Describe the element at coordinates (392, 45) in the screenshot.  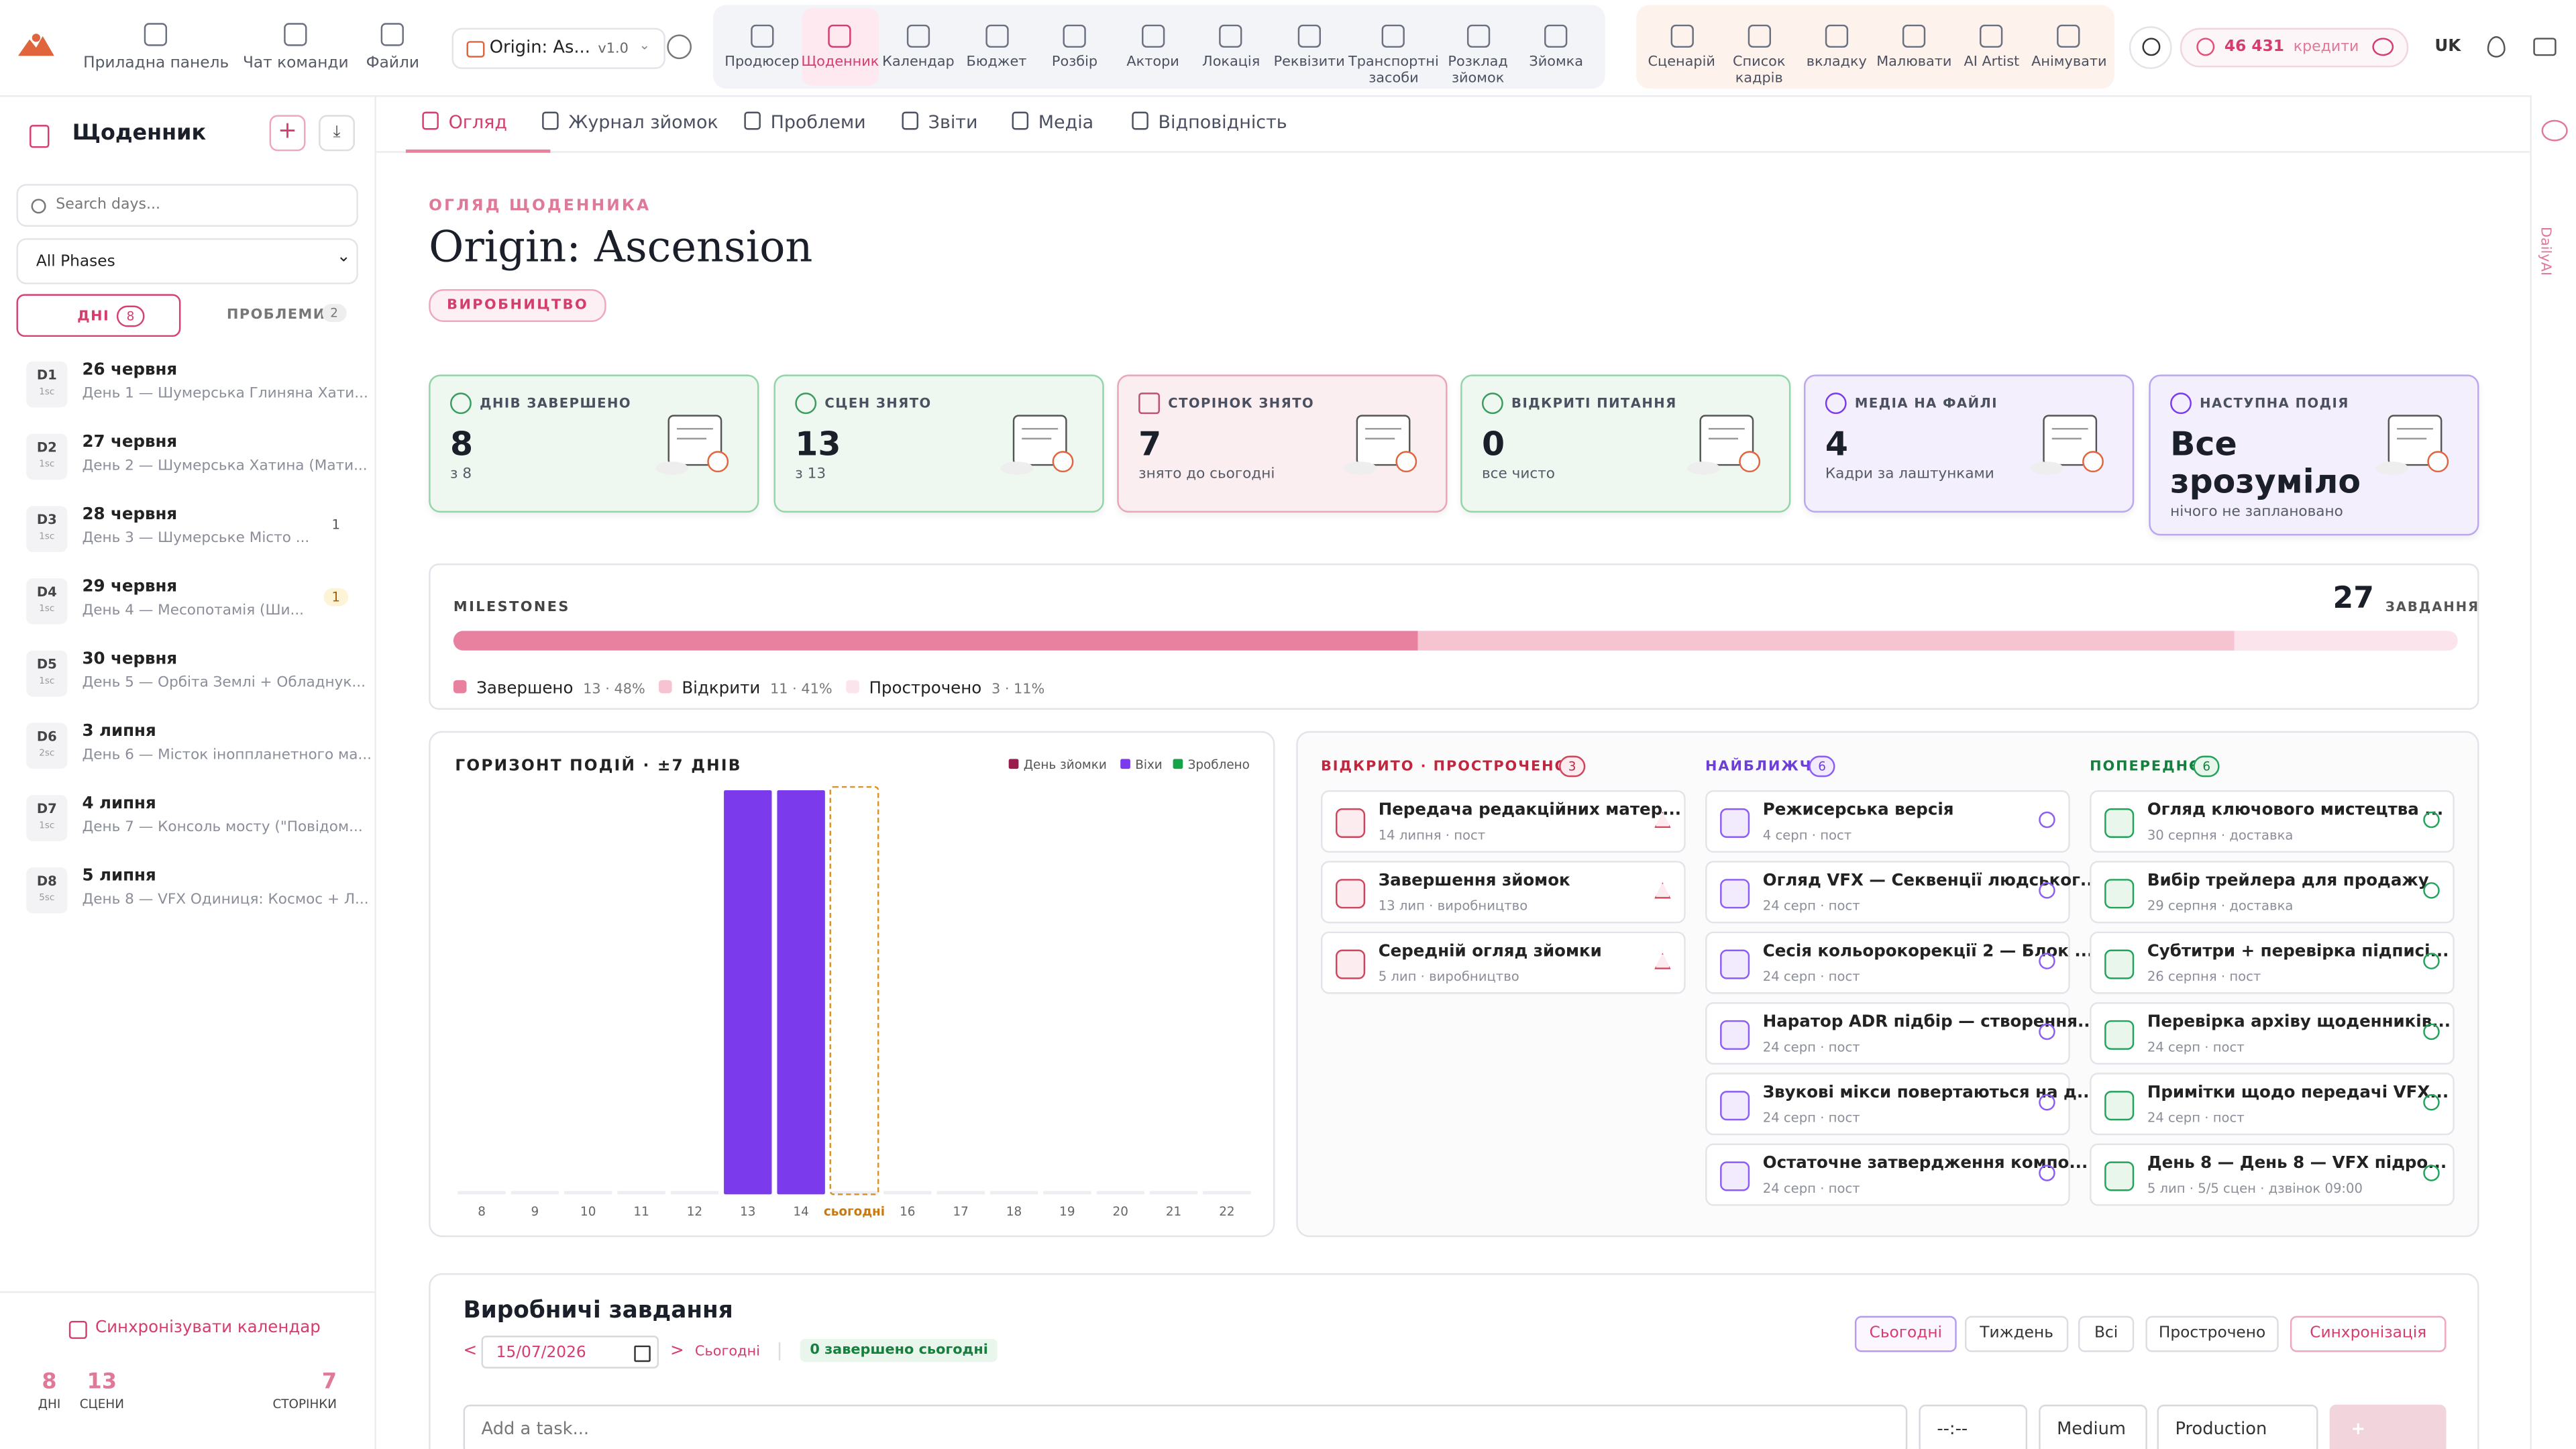
I see `nav-item: Файли` at that location.